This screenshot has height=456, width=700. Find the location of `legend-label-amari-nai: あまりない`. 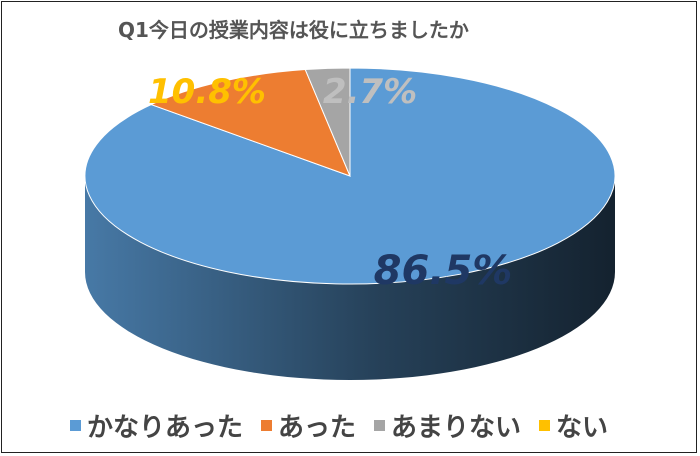

legend-label-amari-nai: あまりない is located at coordinates (456, 427).